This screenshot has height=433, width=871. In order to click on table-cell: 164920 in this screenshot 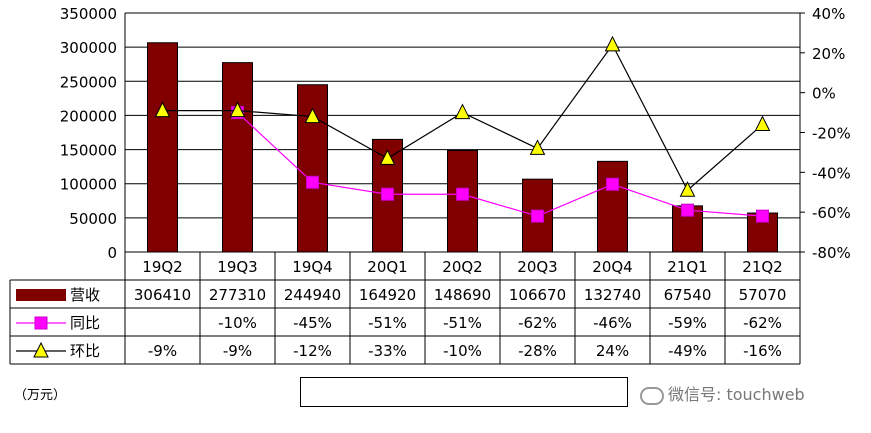, I will do `click(387, 295)`.